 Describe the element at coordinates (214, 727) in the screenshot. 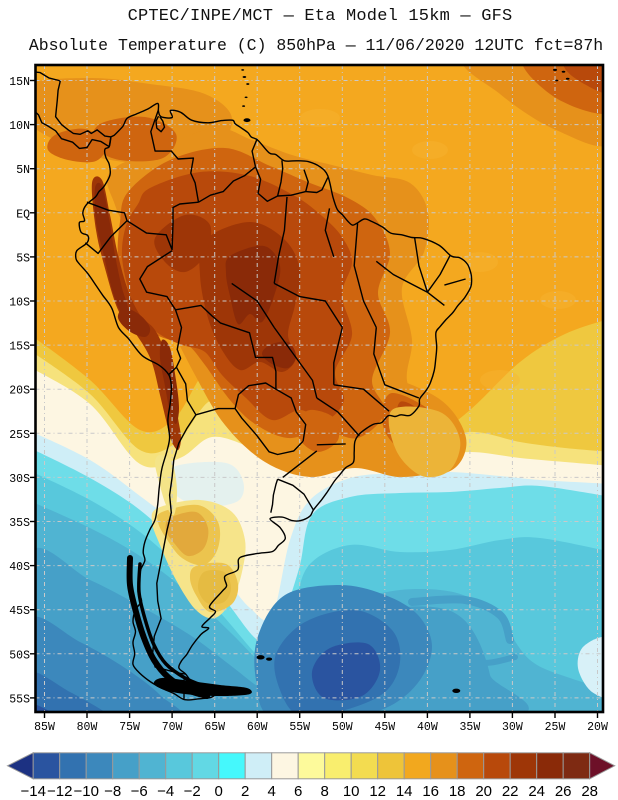

I see `svg-text: 65W` at that location.